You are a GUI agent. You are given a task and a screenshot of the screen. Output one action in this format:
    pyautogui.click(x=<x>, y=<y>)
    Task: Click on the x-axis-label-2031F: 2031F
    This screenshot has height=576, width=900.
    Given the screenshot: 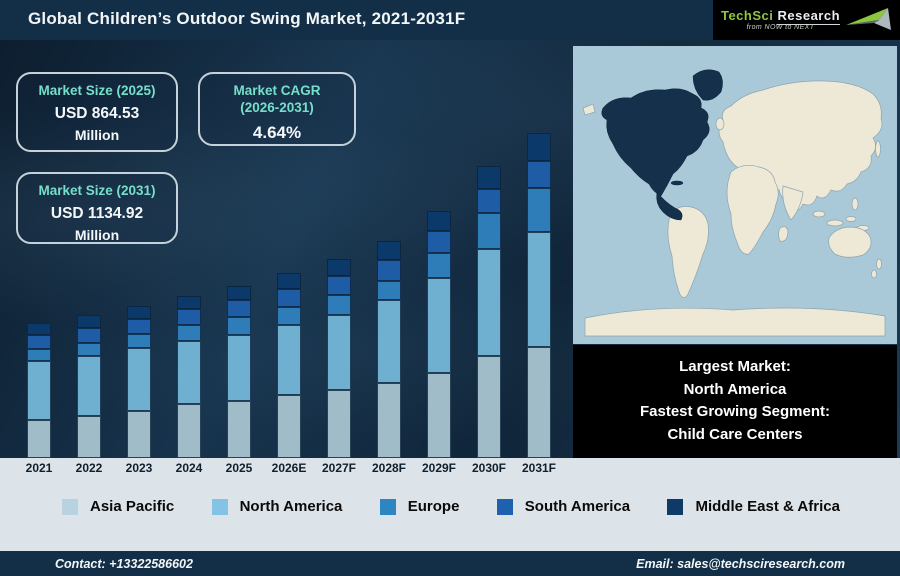 What is the action you would take?
    pyautogui.click(x=539, y=468)
    